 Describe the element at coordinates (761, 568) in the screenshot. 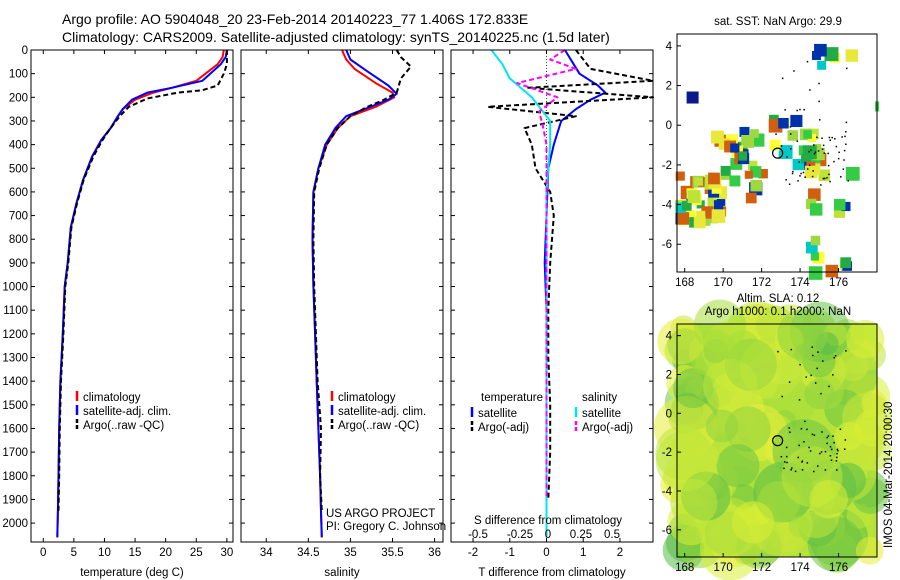

I see `sla_map-x-tick-label: 172` at that location.